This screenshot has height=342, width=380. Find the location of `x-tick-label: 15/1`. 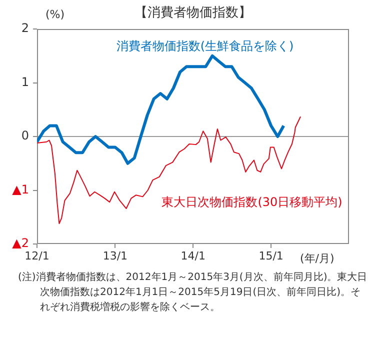

x-tick-label: 15/1 is located at coordinates (271, 255).